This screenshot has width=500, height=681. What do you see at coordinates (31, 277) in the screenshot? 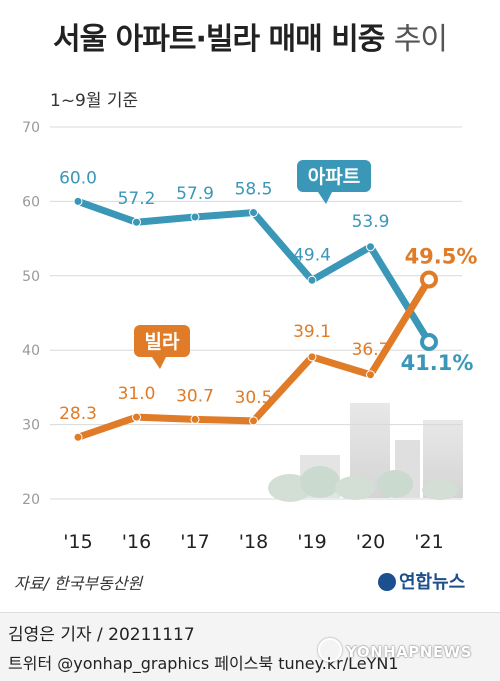
I see `y-tick-label: 50` at bounding box center [31, 277].